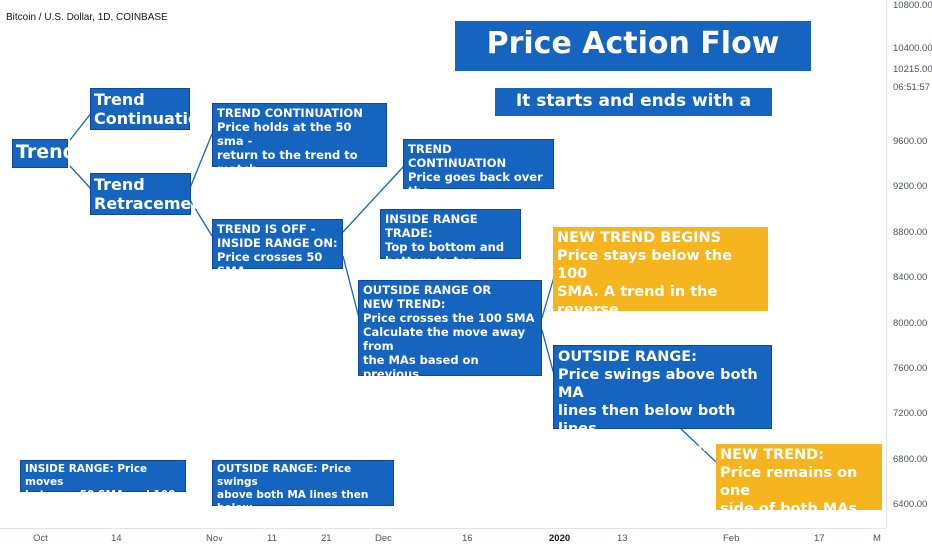  What do you see at coordinates (910, 413) in the screenshot?
I see `price-label-7200: 7200.00` at bounding box center [910, 413].